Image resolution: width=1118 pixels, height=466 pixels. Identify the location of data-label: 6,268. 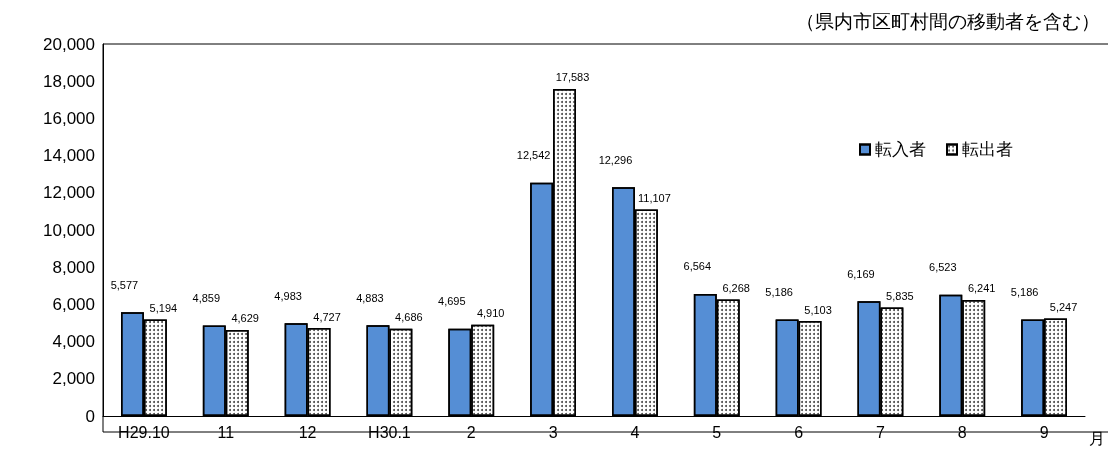
(736, 287).